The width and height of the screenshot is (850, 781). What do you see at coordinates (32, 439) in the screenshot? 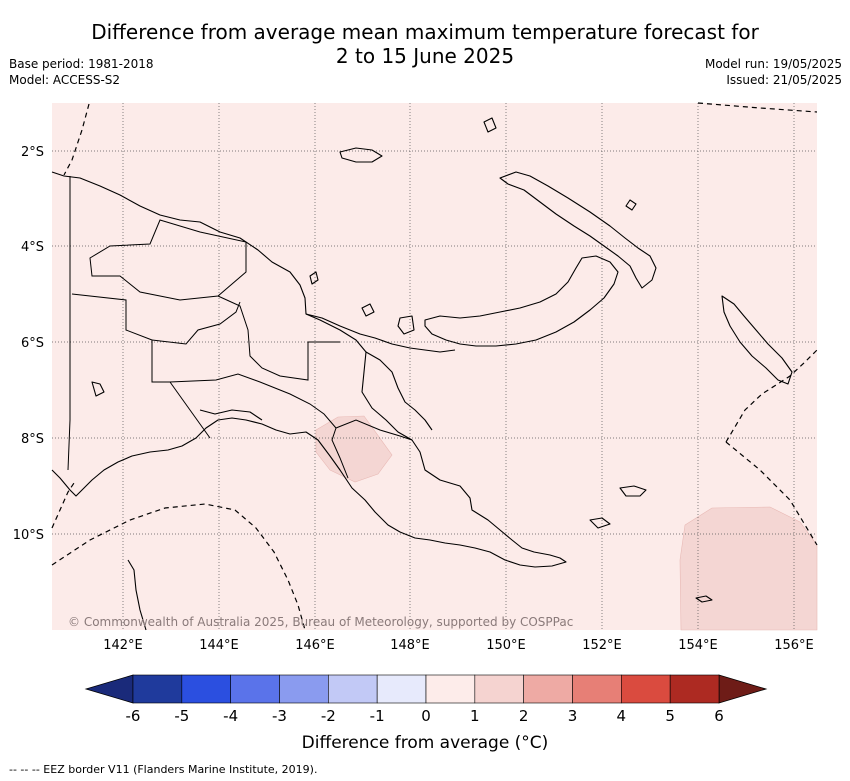
I see `lat-label: 8°S` at bounding box center [32, 439].